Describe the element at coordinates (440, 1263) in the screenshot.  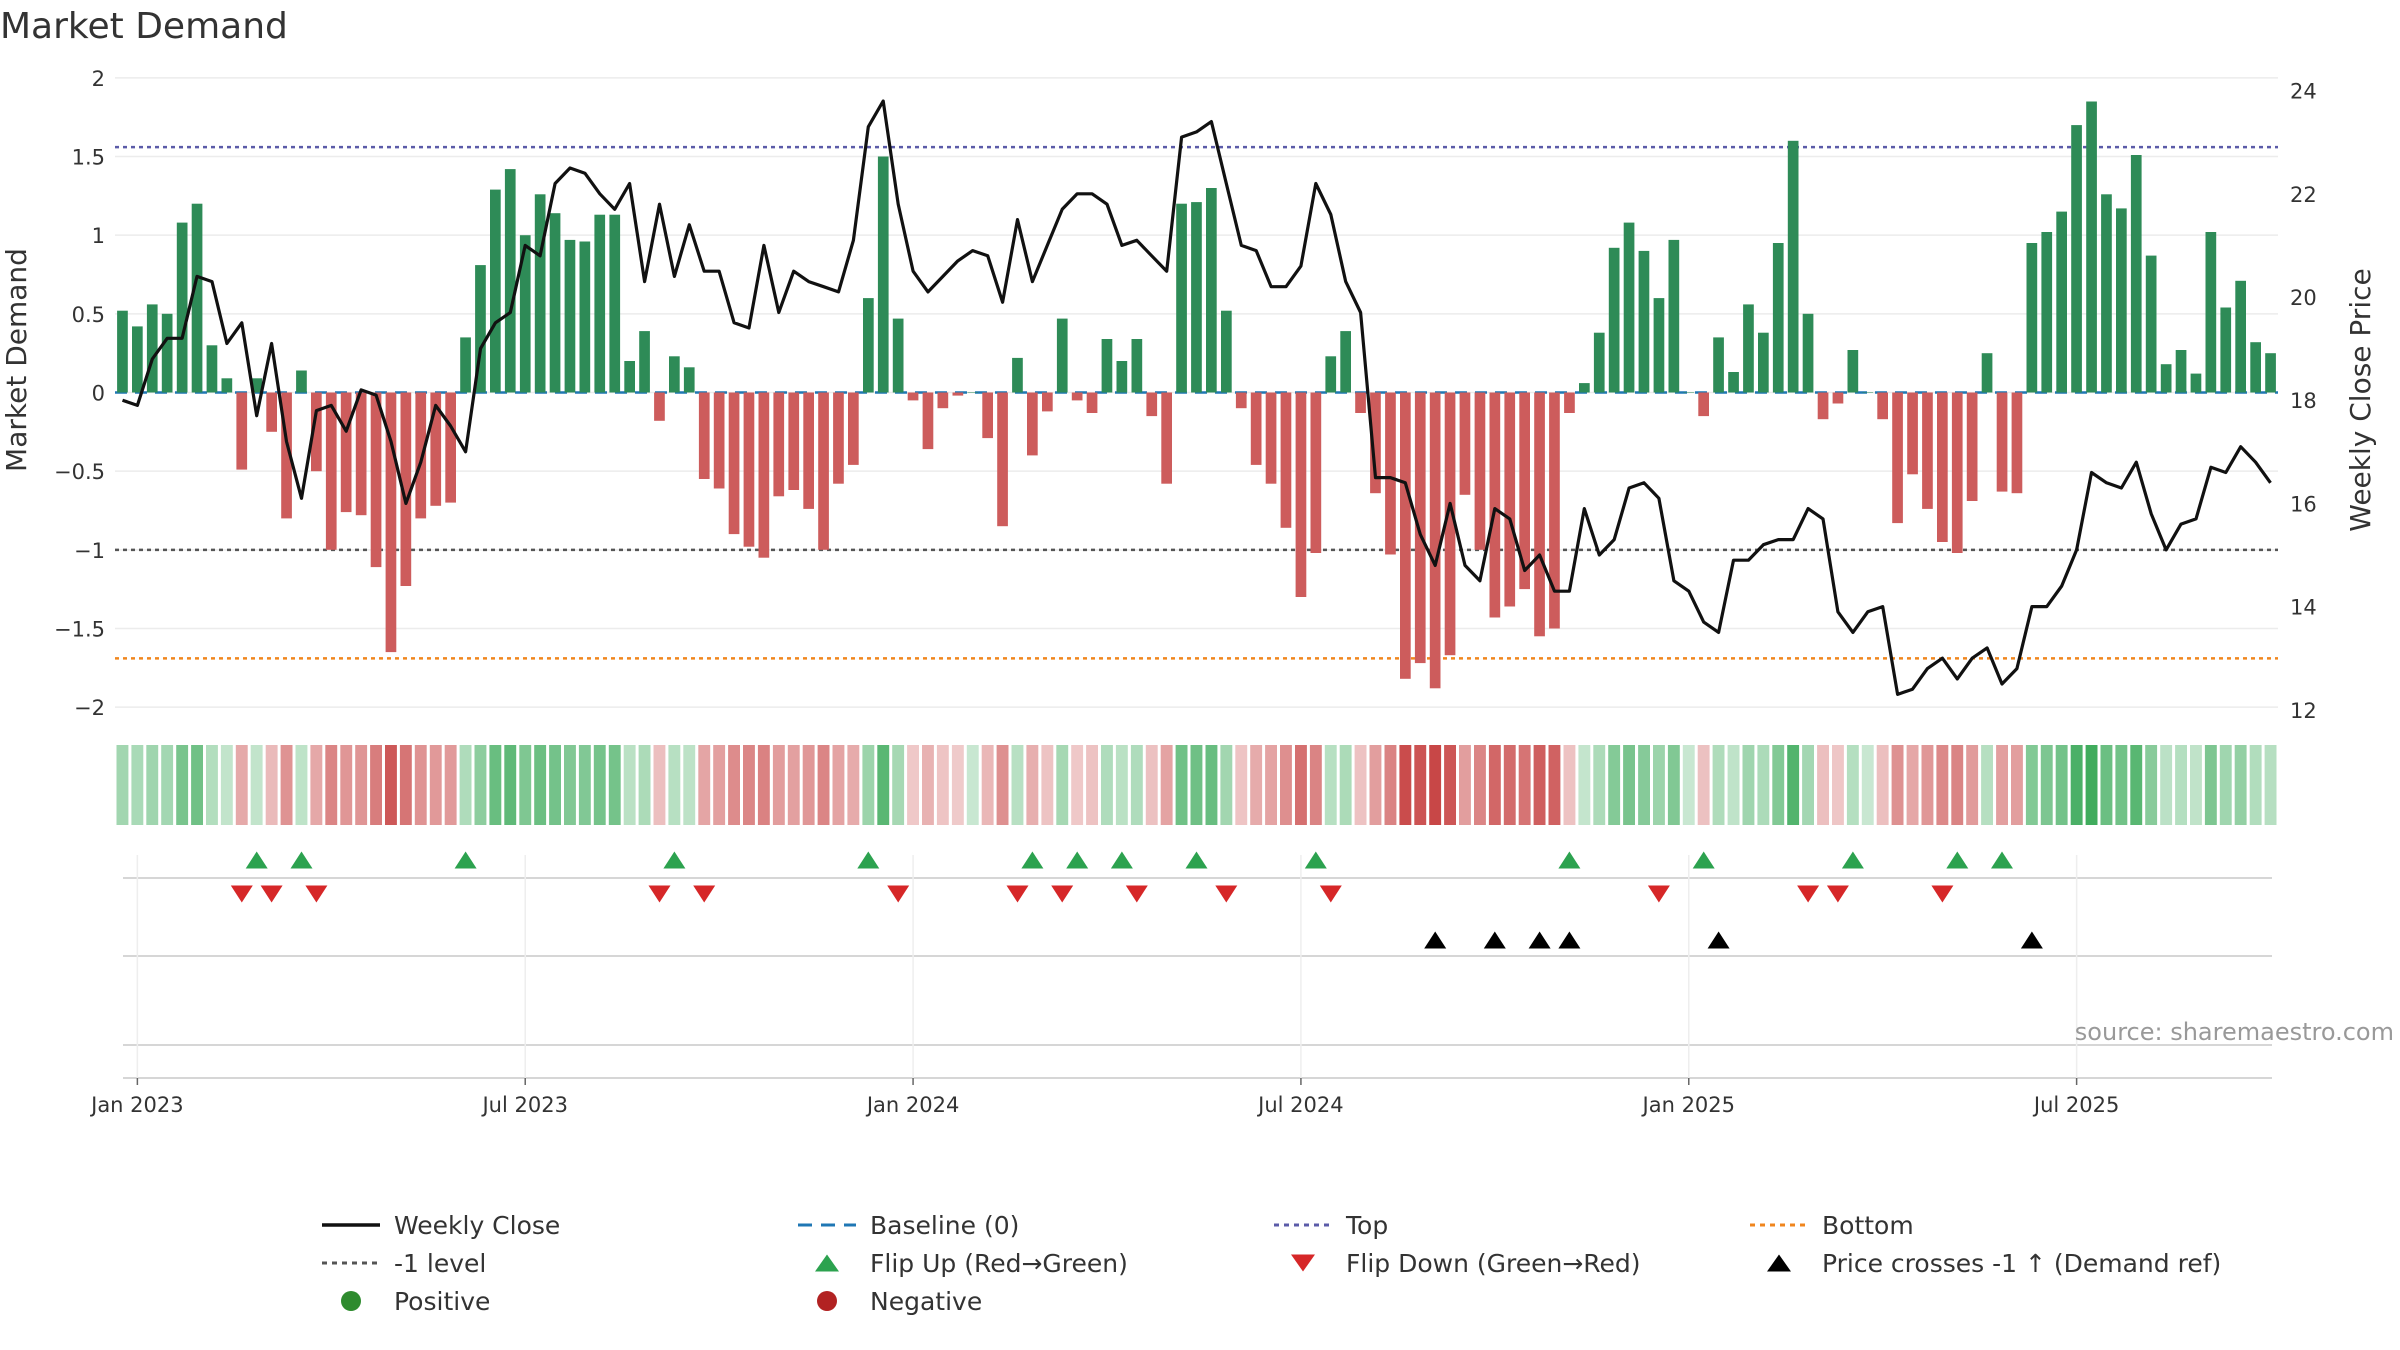
I see `legend-label: -1 level` at that location.